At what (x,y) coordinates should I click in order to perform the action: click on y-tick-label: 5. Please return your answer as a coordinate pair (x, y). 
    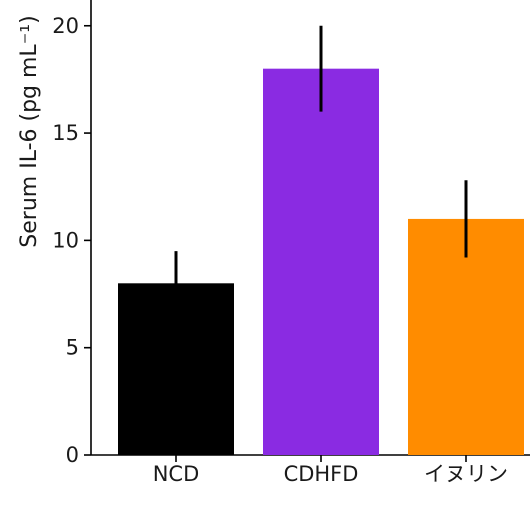
    Looking at the image, I should click on (72, 348).